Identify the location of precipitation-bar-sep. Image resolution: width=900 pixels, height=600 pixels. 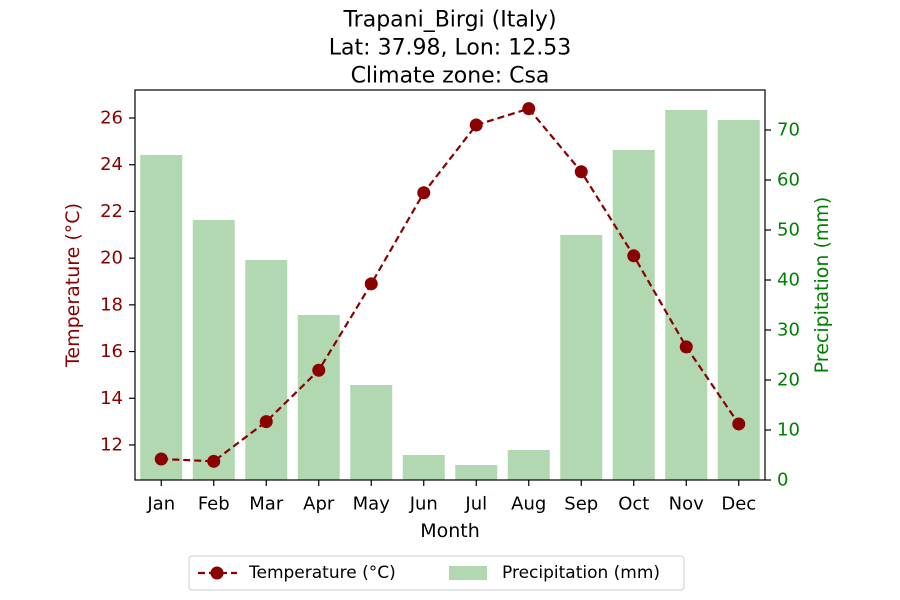
(581, 357).